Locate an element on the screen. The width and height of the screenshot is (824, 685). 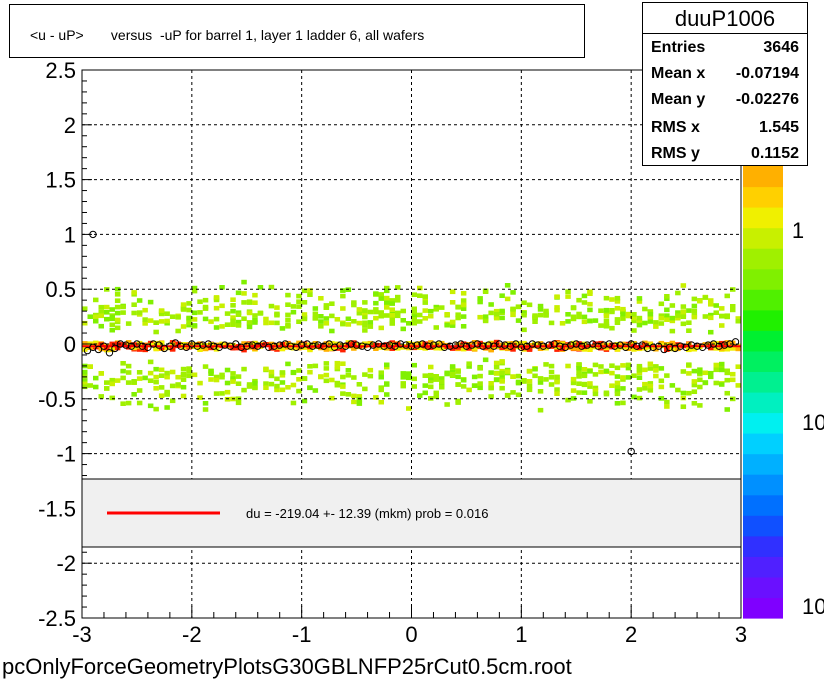
stats-label: Mean y is located at coordinates (678, 99).